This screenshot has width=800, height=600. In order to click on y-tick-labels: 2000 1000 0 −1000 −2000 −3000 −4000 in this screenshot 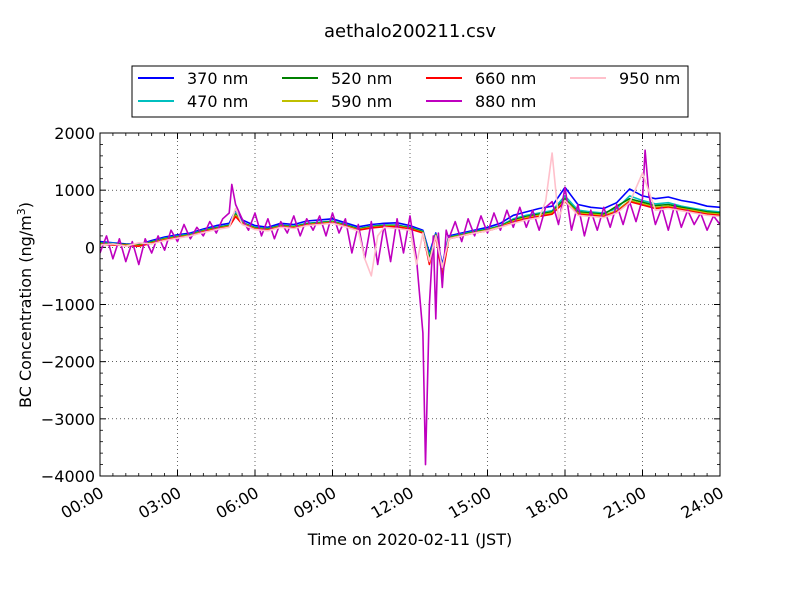, I will do `click(68, 305)`.